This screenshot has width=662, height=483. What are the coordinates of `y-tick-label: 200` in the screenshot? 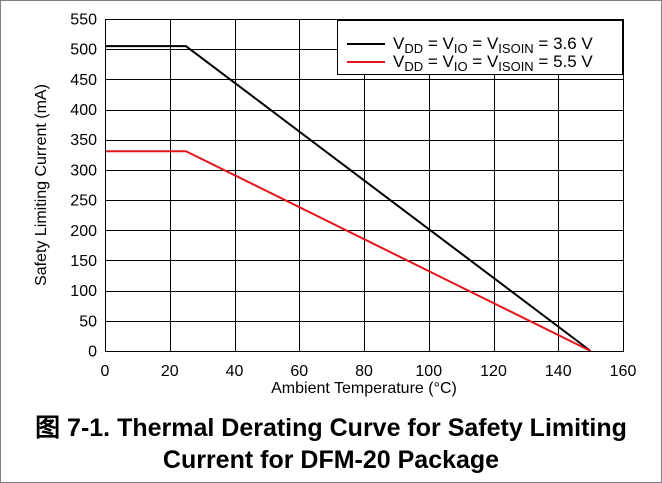 It's located at (83, 231).